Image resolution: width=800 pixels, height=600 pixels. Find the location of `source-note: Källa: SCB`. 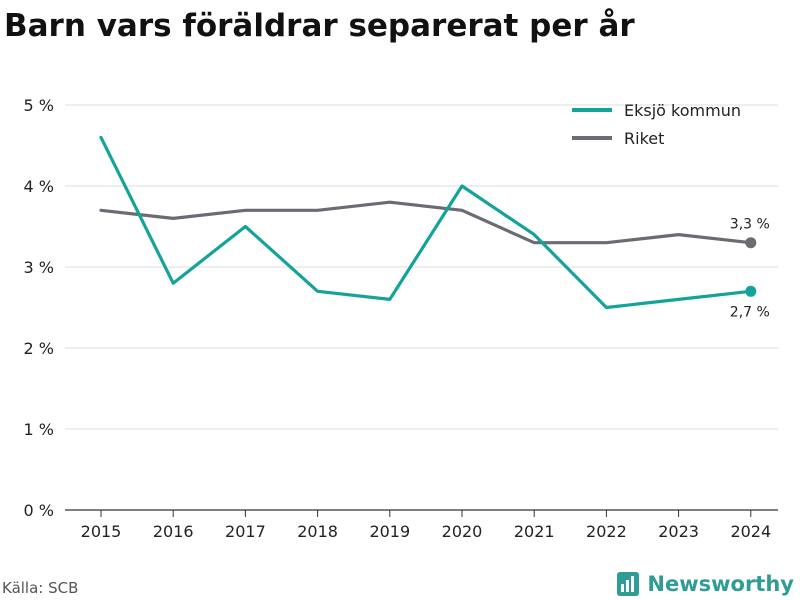

source-note: Källa: SCB is located at coordinates (40, 588).